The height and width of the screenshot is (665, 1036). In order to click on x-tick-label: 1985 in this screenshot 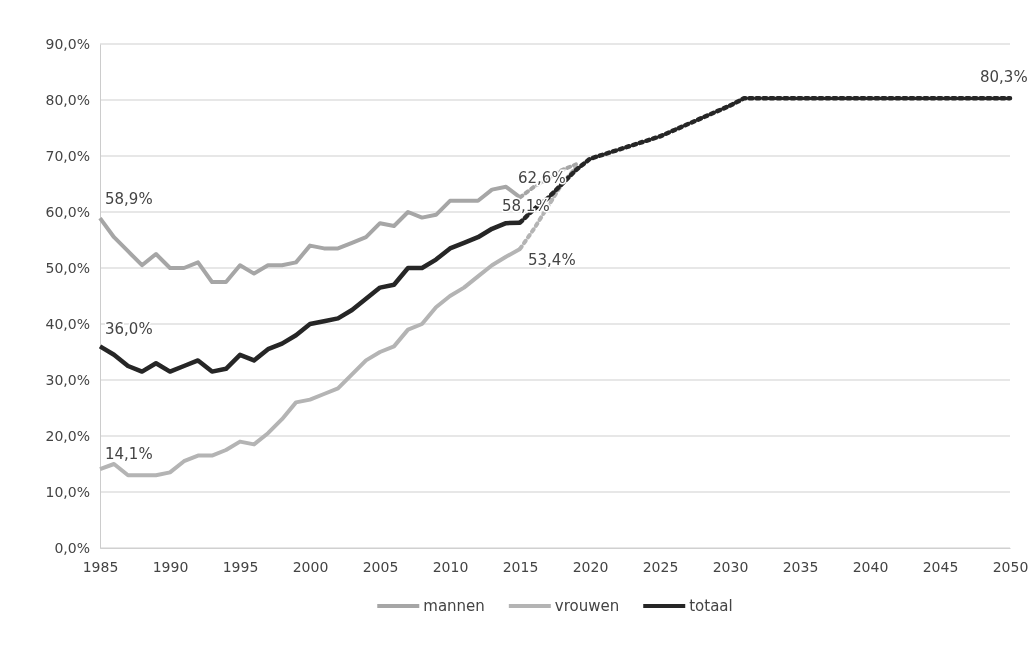, I will do `click(100, 566)`.